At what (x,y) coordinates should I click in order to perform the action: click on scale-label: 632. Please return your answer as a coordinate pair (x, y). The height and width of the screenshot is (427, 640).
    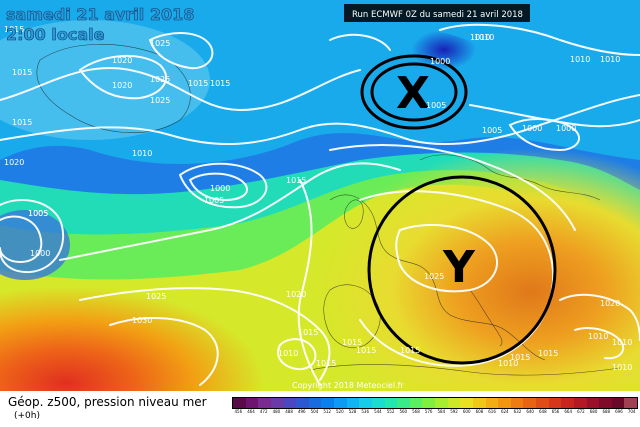
    Looking at the image, I should click on (517, 411).